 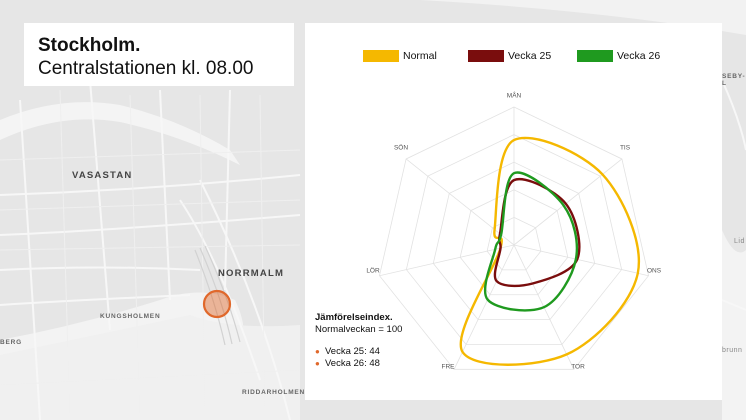 I want to click on title-card: Stockholm. Centralstationen kl. 08.00, so click(x=159, y=54).